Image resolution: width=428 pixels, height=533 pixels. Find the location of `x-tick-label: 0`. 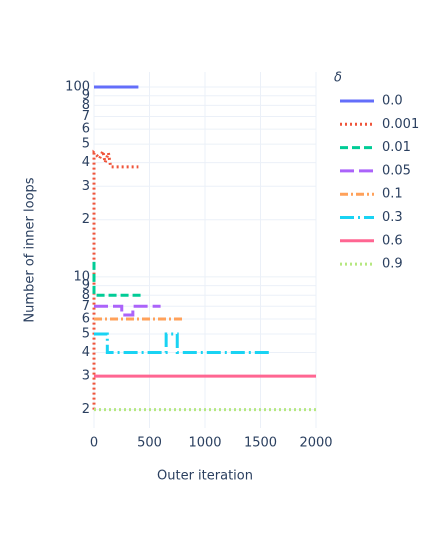

x-tick-label: 0 is located at coordinates (94, 443).